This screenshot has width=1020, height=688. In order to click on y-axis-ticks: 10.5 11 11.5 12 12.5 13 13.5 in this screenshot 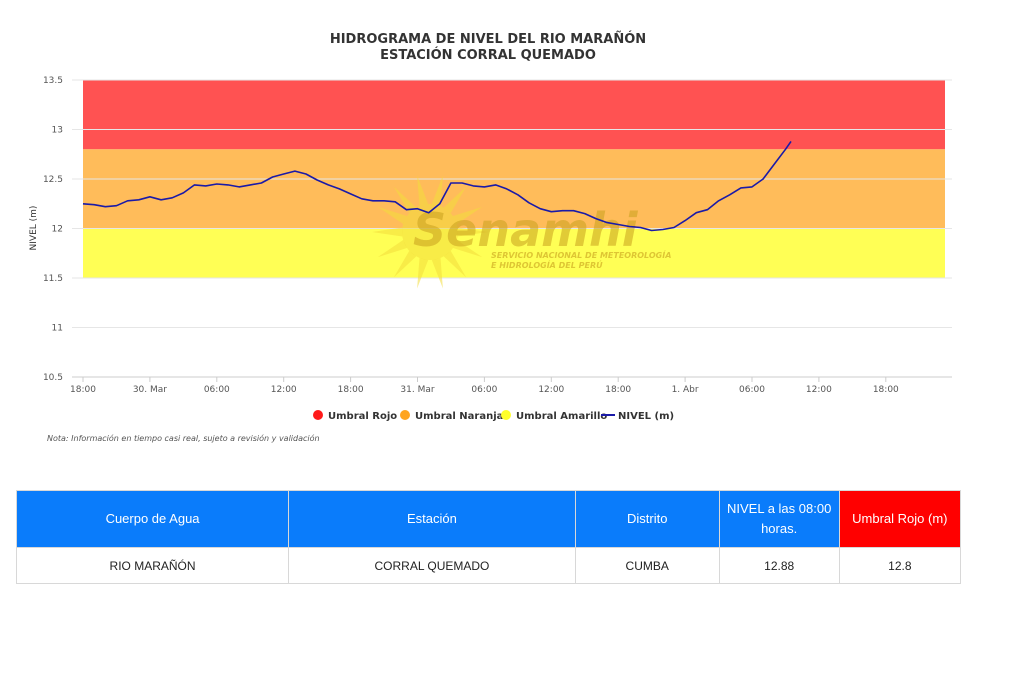, I will do `click(53, 229)`.